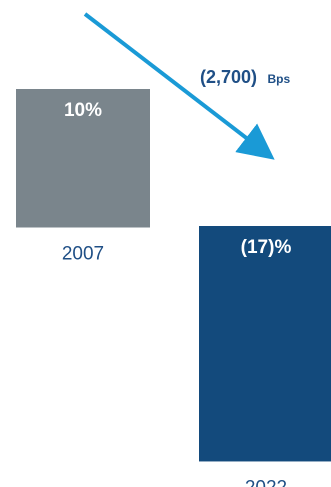 The width and height of the screenshot is (331, 487). I want to click on change-unit: Bps, so click(279, 79).